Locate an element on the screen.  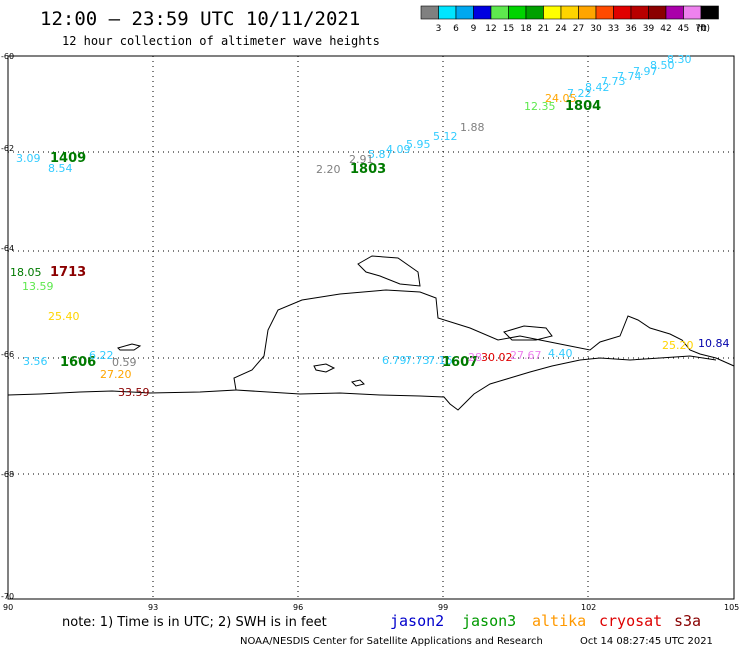
wave-label: 5.12 is located at coordinates (445, 136).